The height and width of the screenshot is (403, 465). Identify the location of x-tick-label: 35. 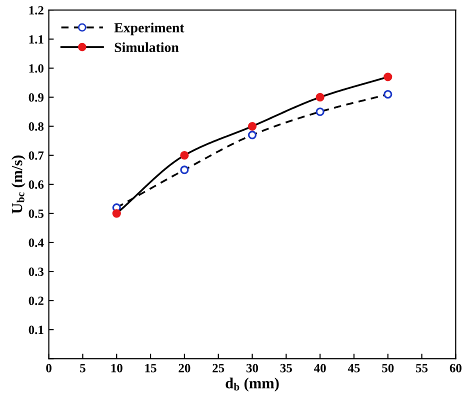
(286, 368).